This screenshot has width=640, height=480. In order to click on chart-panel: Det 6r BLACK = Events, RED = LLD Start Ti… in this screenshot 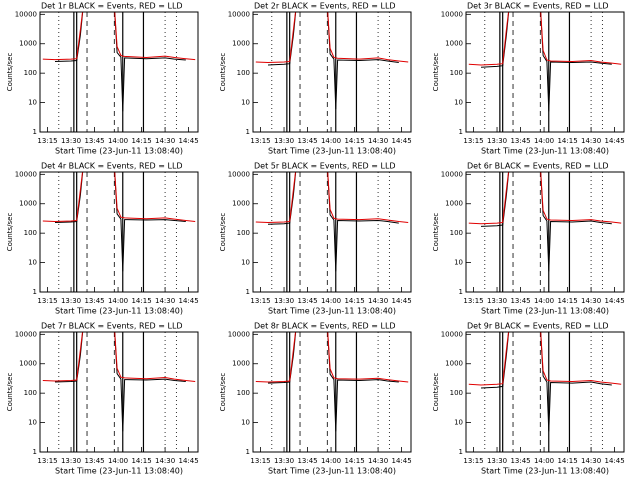, I will do `click(528, 239)`.